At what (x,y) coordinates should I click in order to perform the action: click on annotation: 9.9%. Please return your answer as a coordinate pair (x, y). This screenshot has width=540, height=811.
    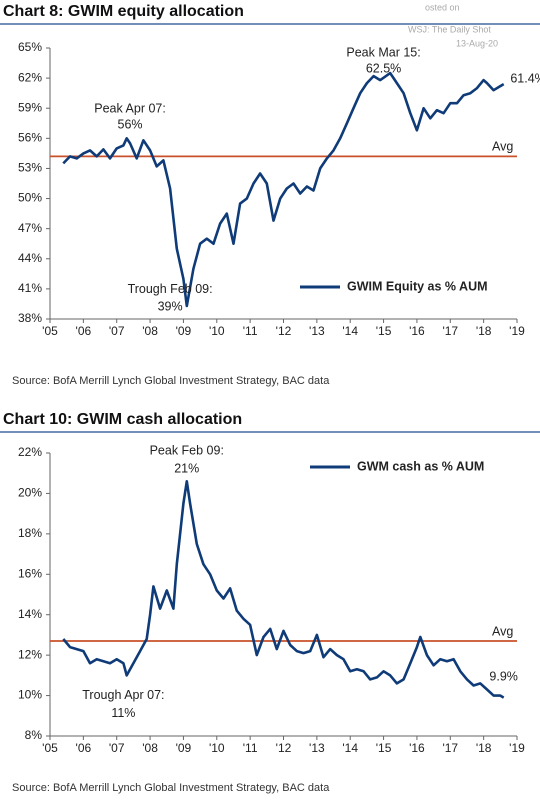
    Looking at the image, I should click on (503, 677).